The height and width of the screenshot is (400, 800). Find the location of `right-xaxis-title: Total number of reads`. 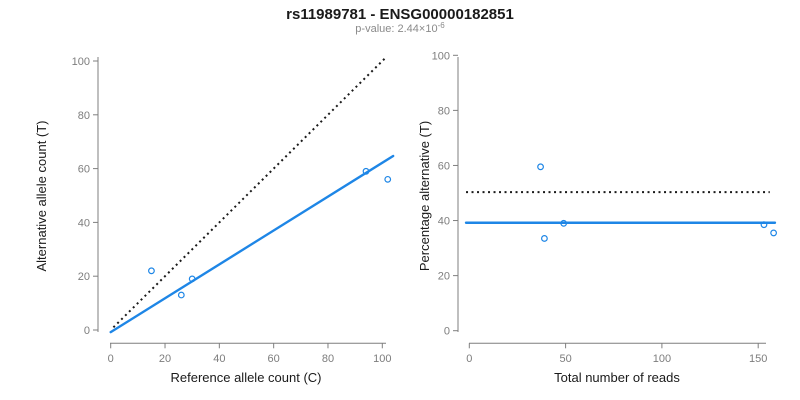

right-xaxis-title: Total number of reads is located at coordinates (617, 377).